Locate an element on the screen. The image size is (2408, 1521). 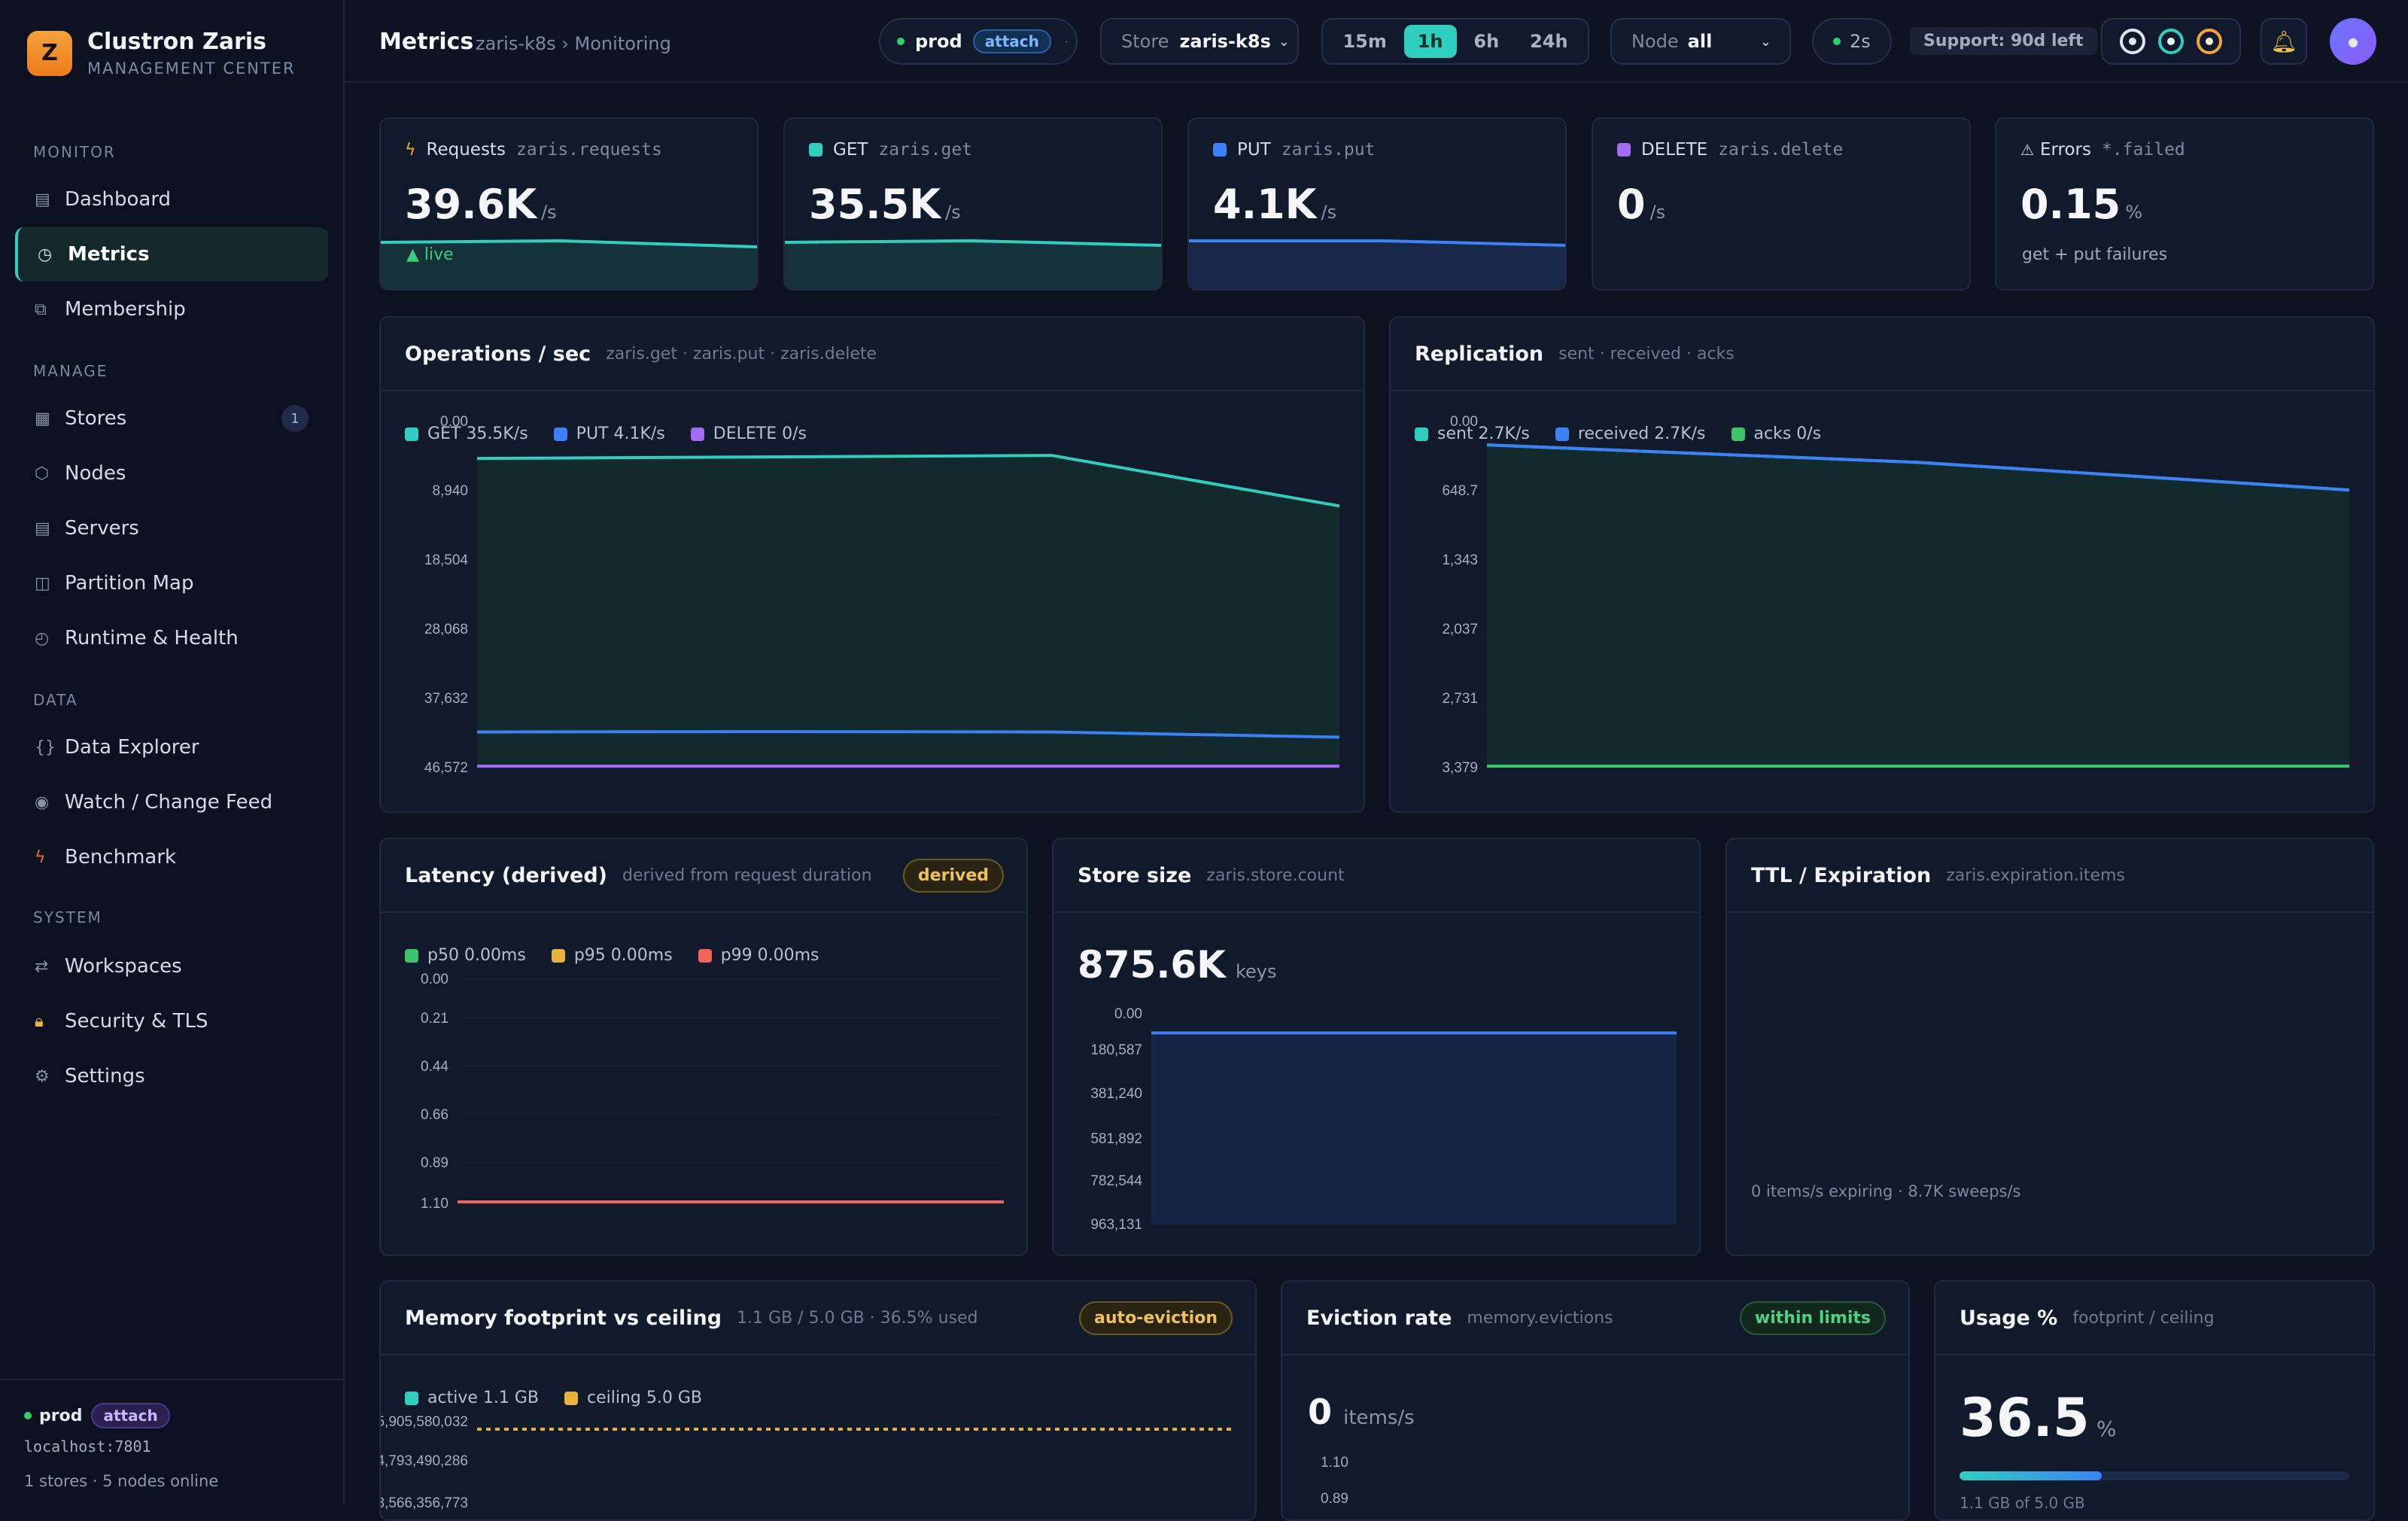
sidebar-item-label: Stores is located at coordinates (96, 418).